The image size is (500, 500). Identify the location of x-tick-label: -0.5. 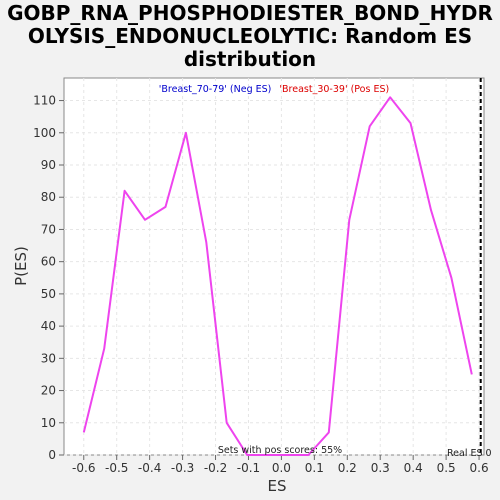
(116, 468).